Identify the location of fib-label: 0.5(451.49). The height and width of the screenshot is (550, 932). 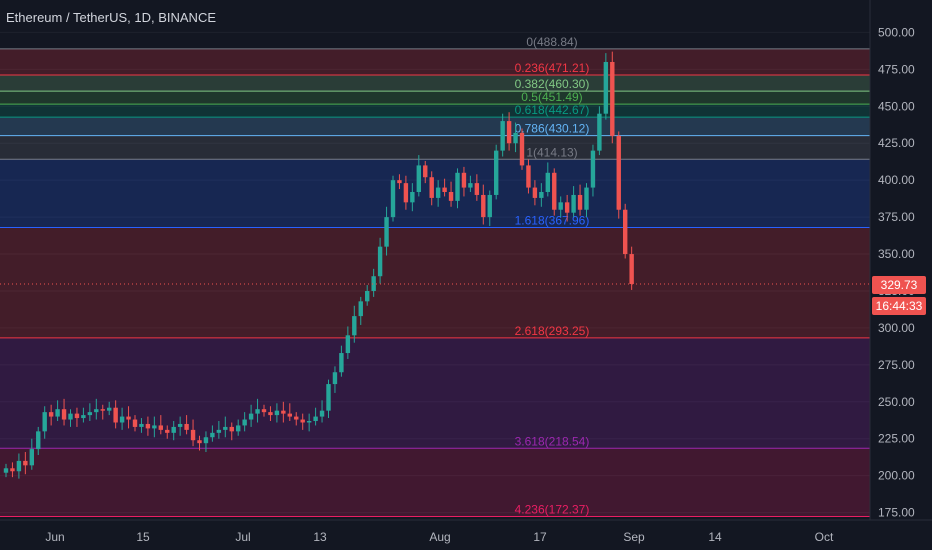
(551, 97).